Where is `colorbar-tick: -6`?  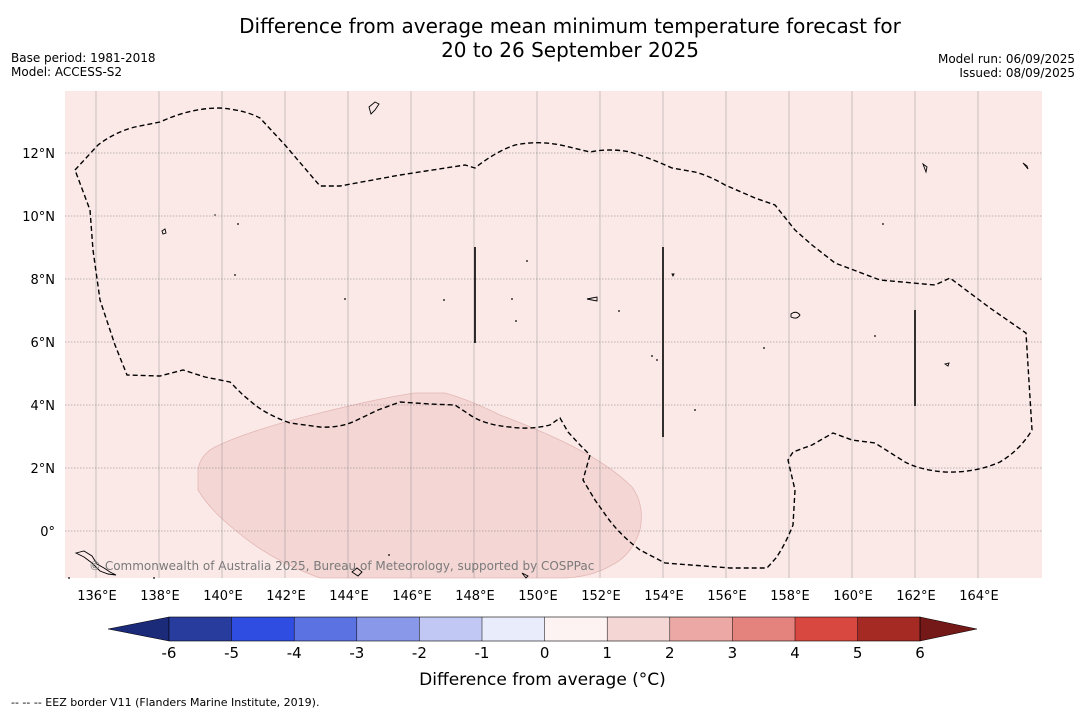 colorbar-tick: -6 is located at coordinates (169, 653).